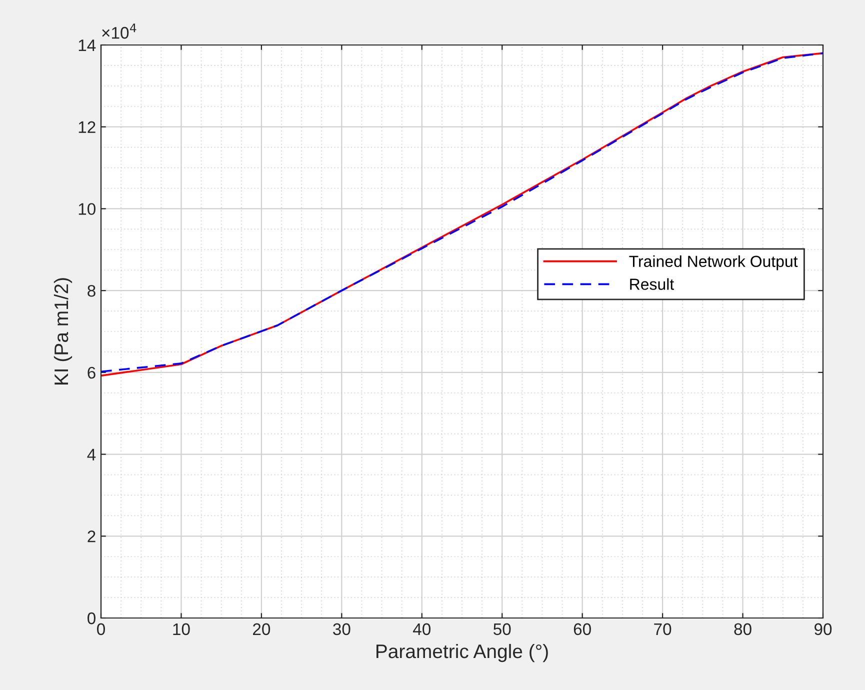 The height and width of the screenshot is (690, 865). Describe the element at coordinates (92, 536) in the screenshot. I see `y-tick-label: 2` at that location.